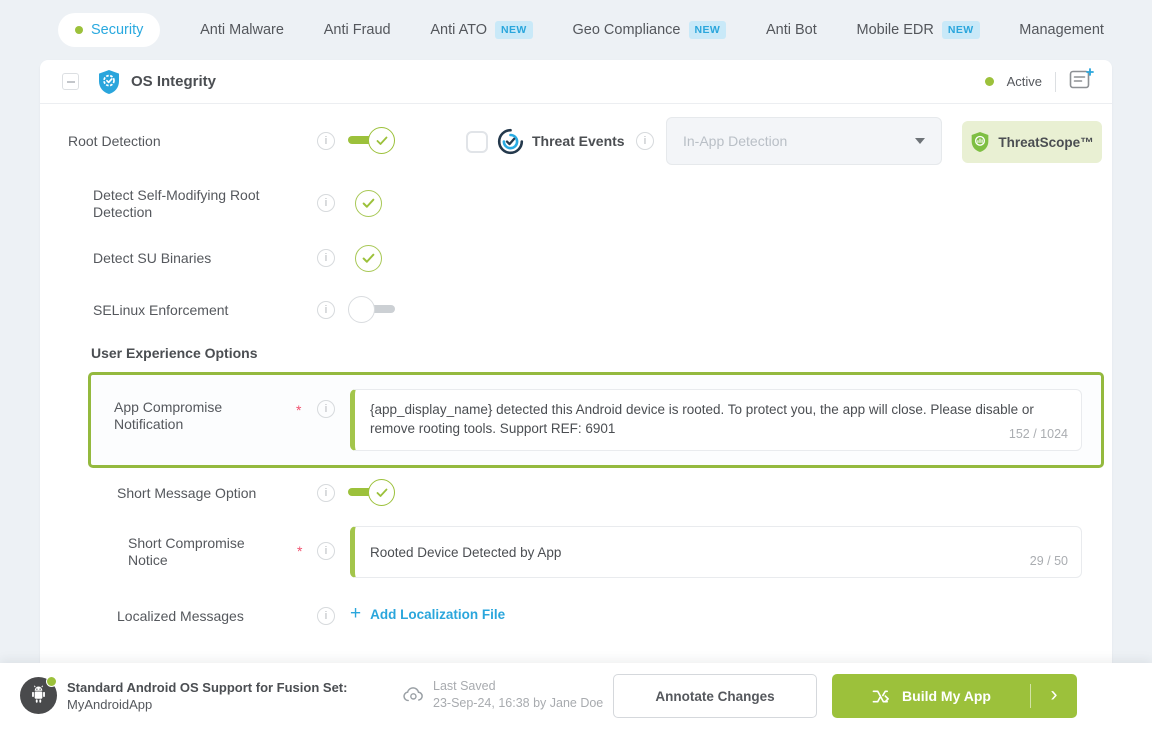  What do you see at coordinates (187, 493) in the screenshot?
I see `short-message-option-label: Short Message Option` at bounding box center [187, 493].